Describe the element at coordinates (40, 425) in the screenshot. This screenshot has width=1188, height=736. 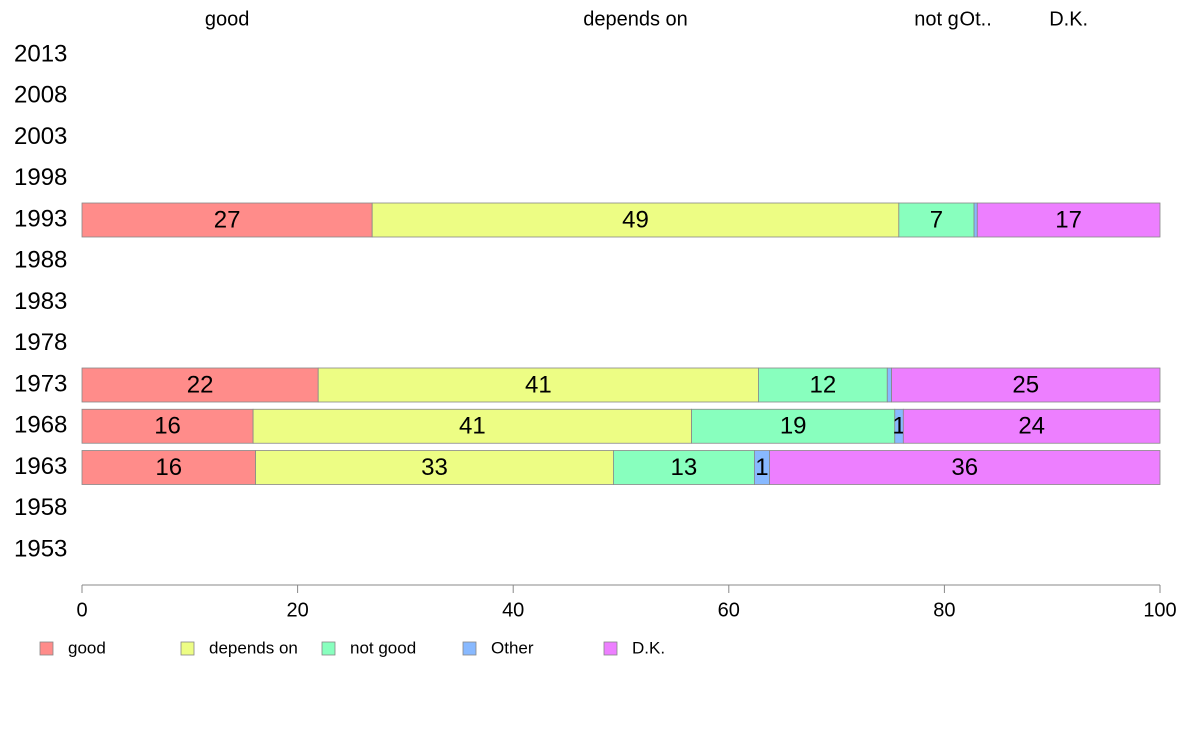
I see `y-tick-label: 1968` at that location.